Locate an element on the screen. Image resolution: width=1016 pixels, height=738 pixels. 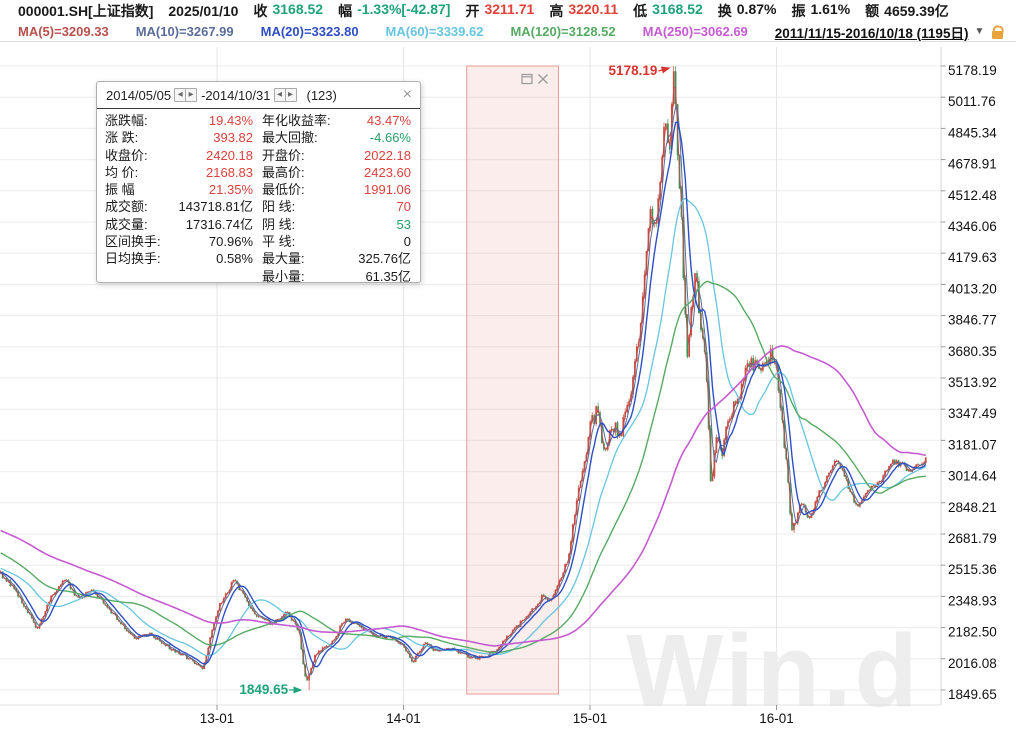
y-tick-label: 4346.06 is located at coordinates (972, 226).